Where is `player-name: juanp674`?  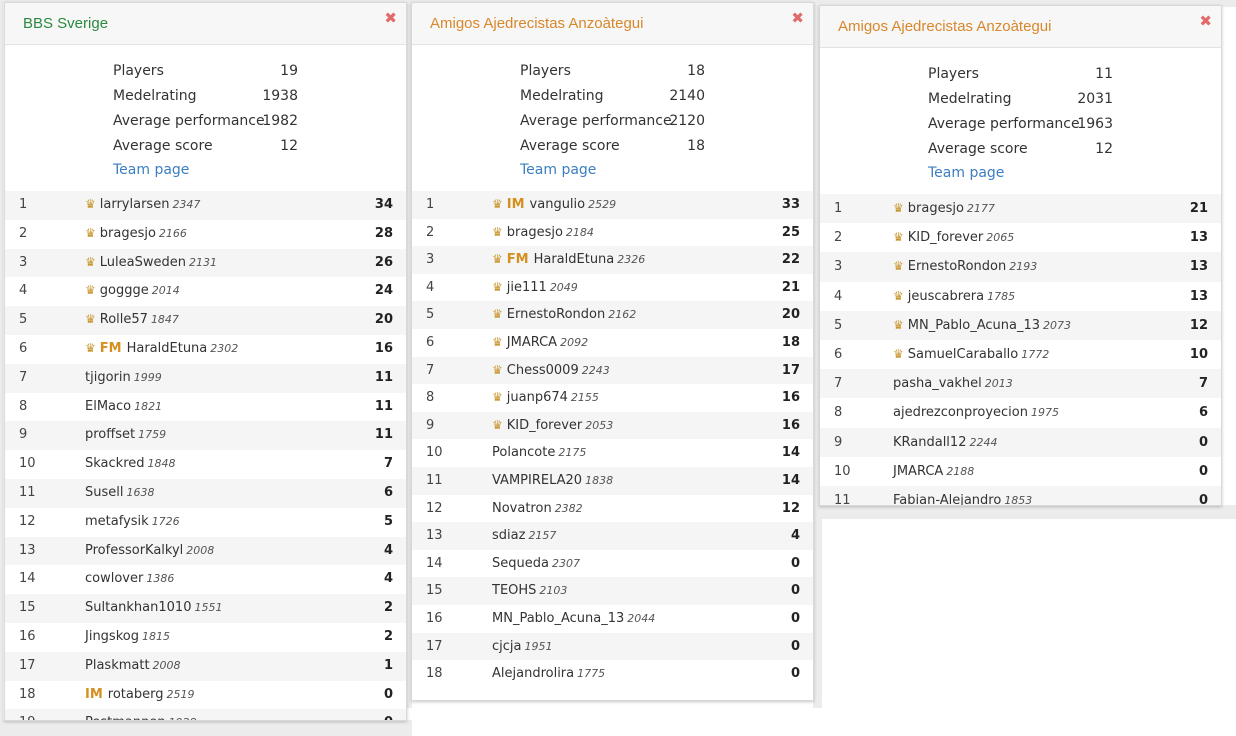
player-name: juanp674 is located at coordinates (537, 398).